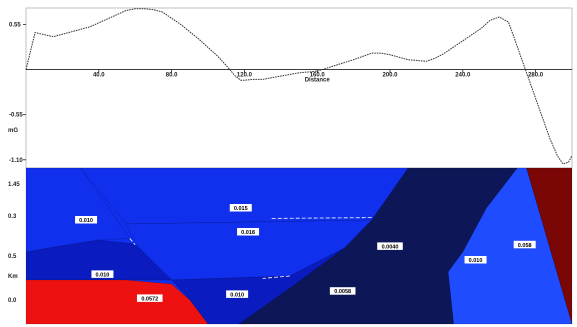 The width and height of the screenshot is (577, 327). Describe the element at coordinates (16, 161) in the screenshot. I see `y-tick-label-2: -1.10` at that location.